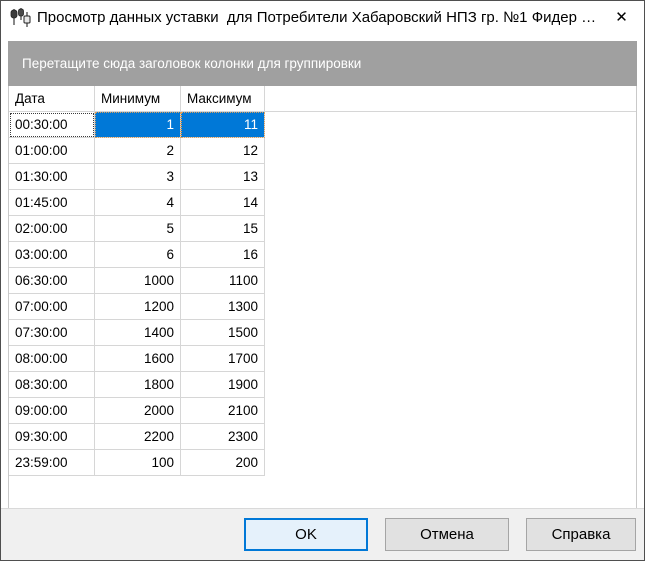 This screenshot has height=561, width=645. I want to click on cell-max: 1500, so click(223, 333).